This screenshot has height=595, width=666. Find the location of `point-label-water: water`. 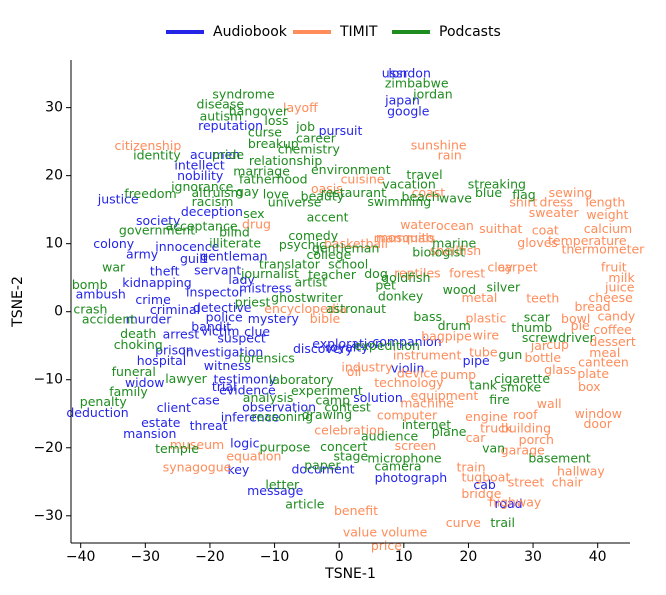

point-label-water: water is located at coordinates (418, 224).